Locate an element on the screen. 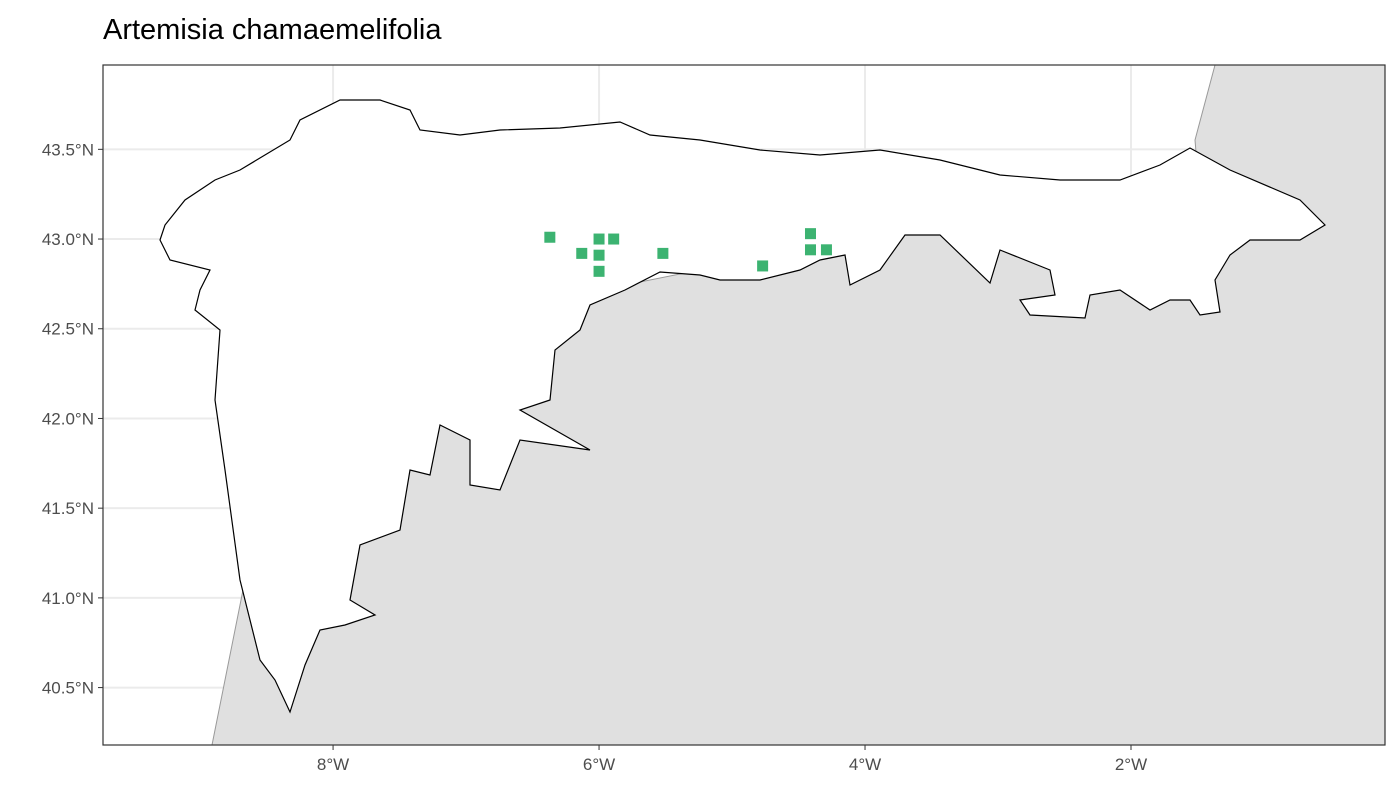 The image size is (1400, 800). y-tick-label: 43.5°N is located at coordinates (68, 149).